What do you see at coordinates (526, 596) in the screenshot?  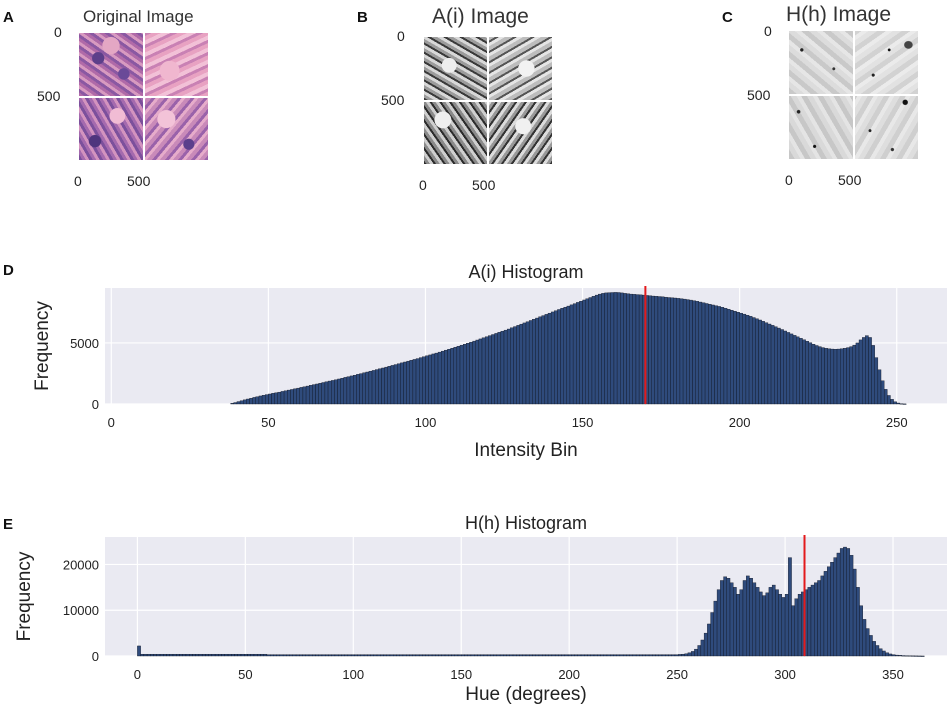 I see `hh-plot-area` at bounding box center [526, 596].